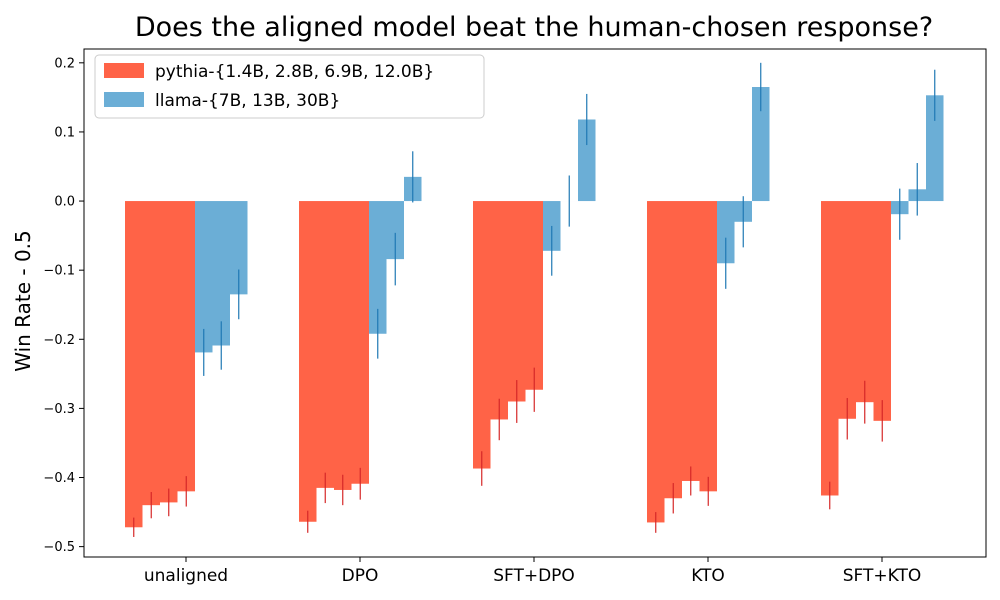  I want to click on x-tick-label-unaligned: unaligned, so click(186, 576).